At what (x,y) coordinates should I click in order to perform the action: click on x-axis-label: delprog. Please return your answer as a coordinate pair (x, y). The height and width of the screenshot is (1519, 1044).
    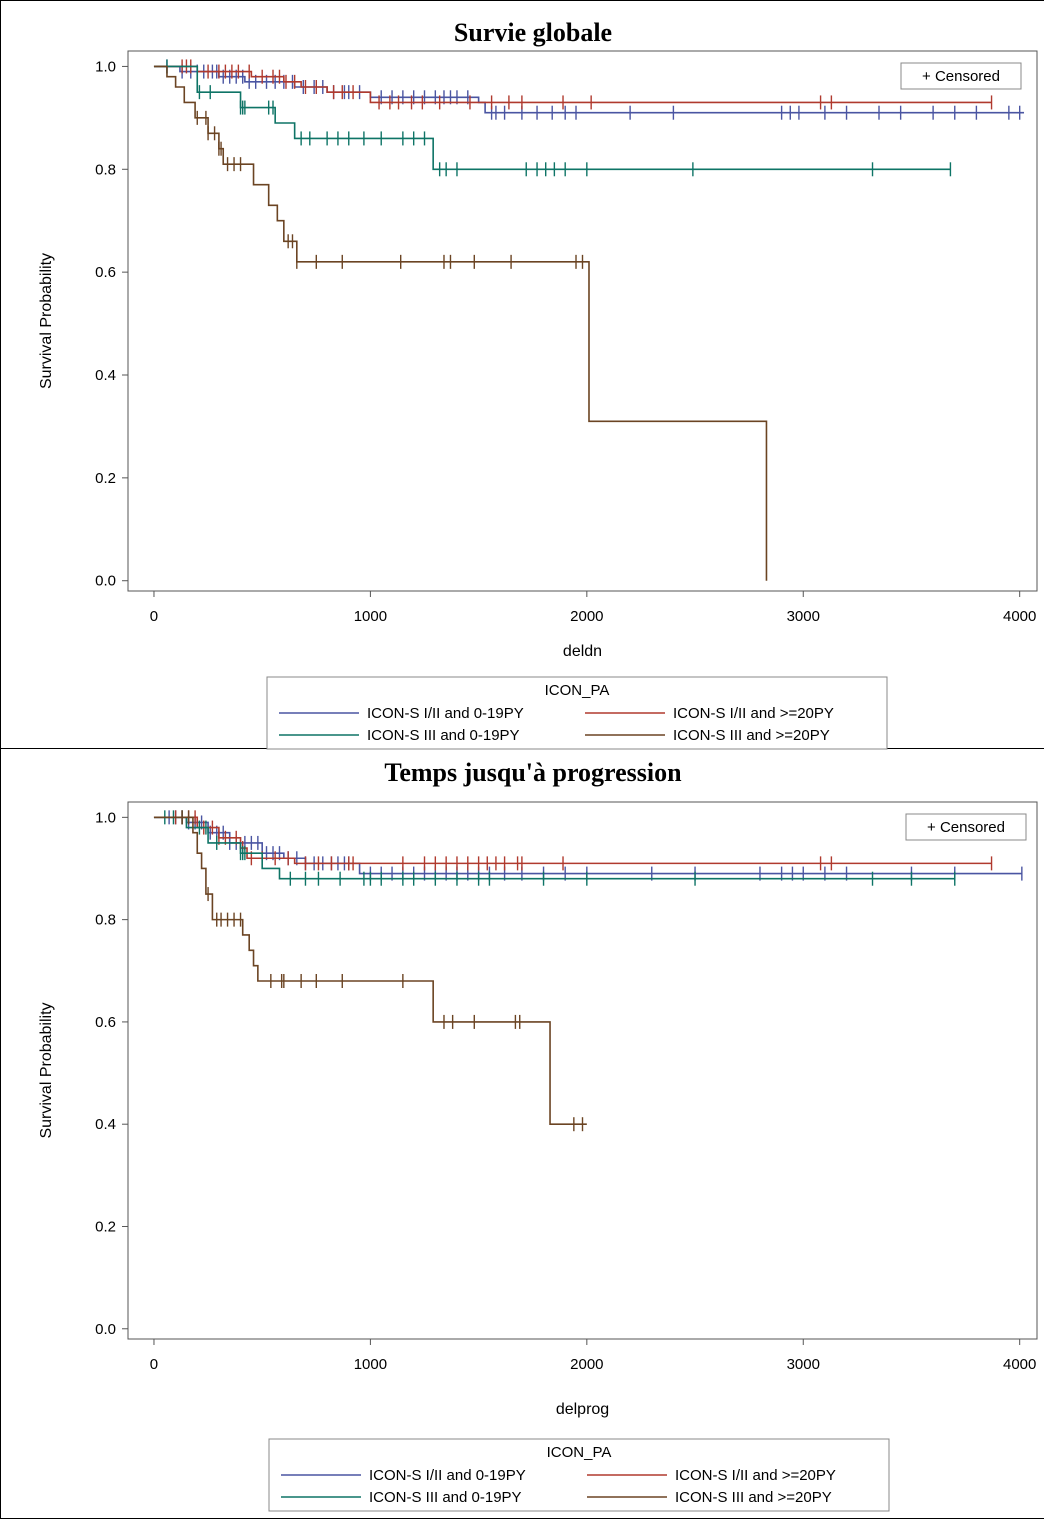
    Looking at the image, I should click on (582, 1409).